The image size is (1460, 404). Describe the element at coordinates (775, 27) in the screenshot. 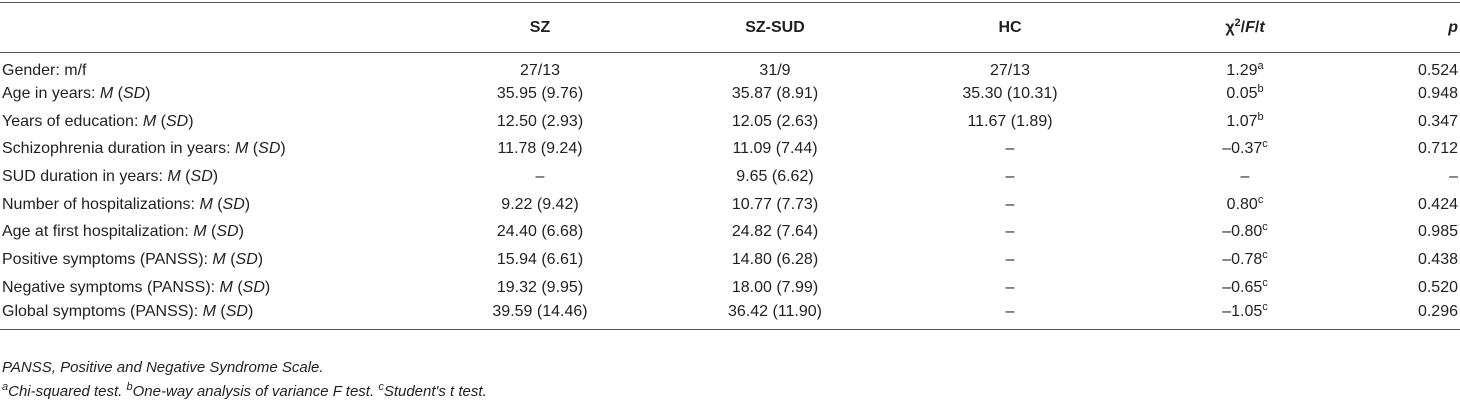

I see `column-header: SZ-SUD` at that location.